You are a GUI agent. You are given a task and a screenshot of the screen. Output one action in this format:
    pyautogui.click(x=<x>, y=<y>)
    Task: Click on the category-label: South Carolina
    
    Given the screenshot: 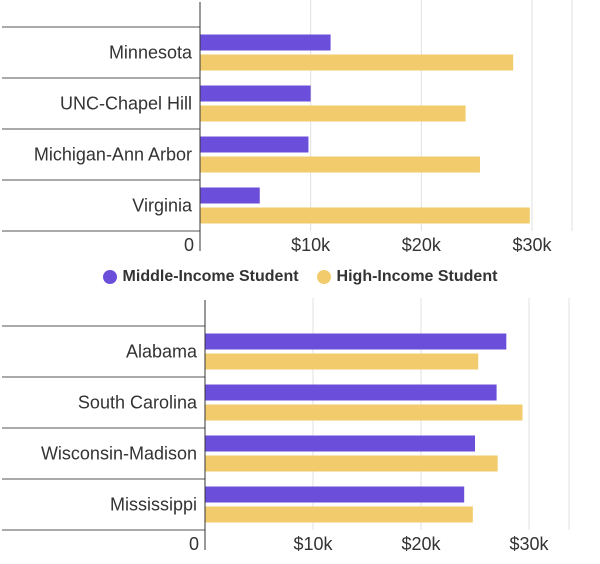 What is the action you would take?
    pyautogui.click(x=138, y=403)
    